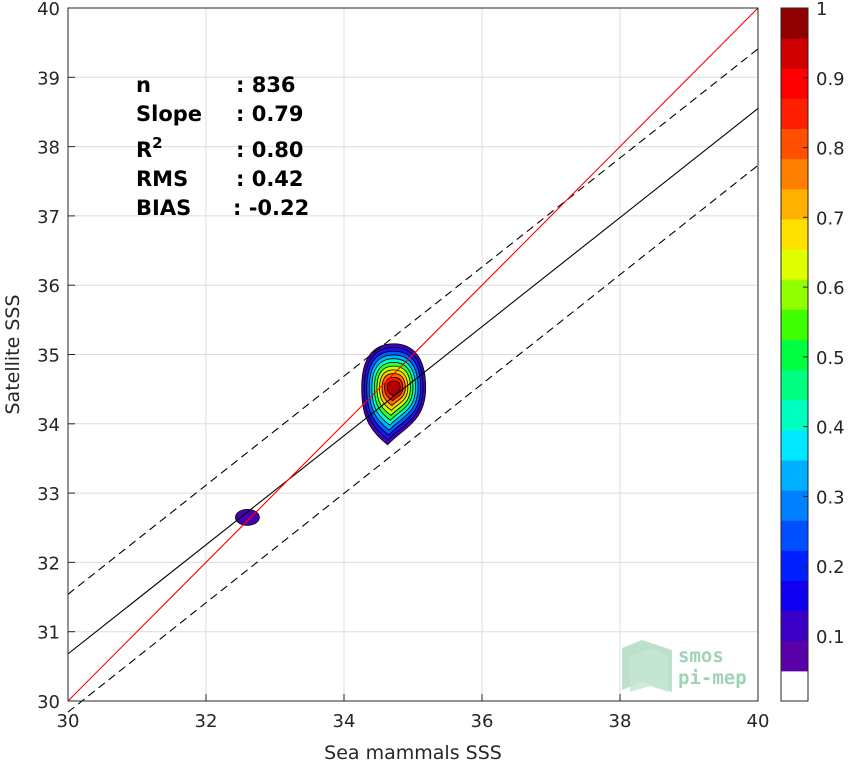 The width and height of the screenshot is (849, 763). I want to click on colorbar-tick-label: 0.3, so click(830, 497).